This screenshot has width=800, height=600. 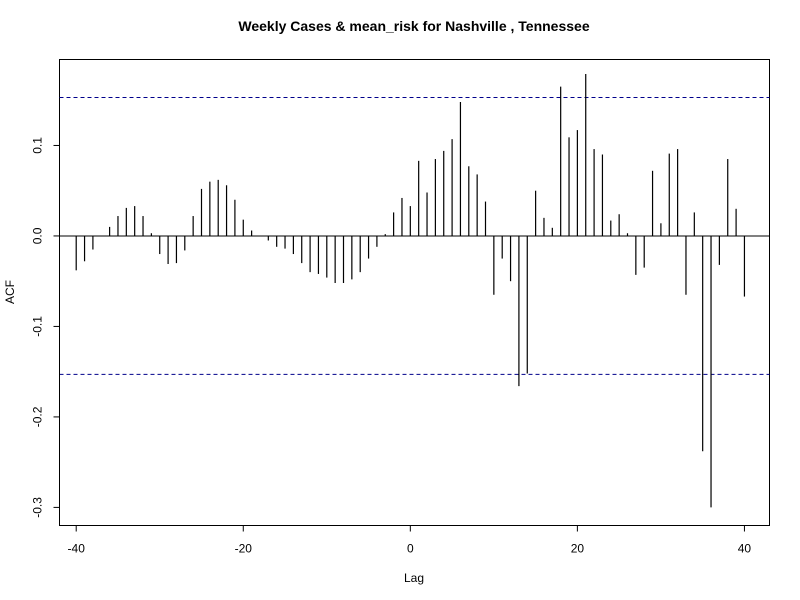 What do you see at coordinates (10, 292) in the screenshot?
I see `y-axis-label: ACF` at bounding box center [10, 292].